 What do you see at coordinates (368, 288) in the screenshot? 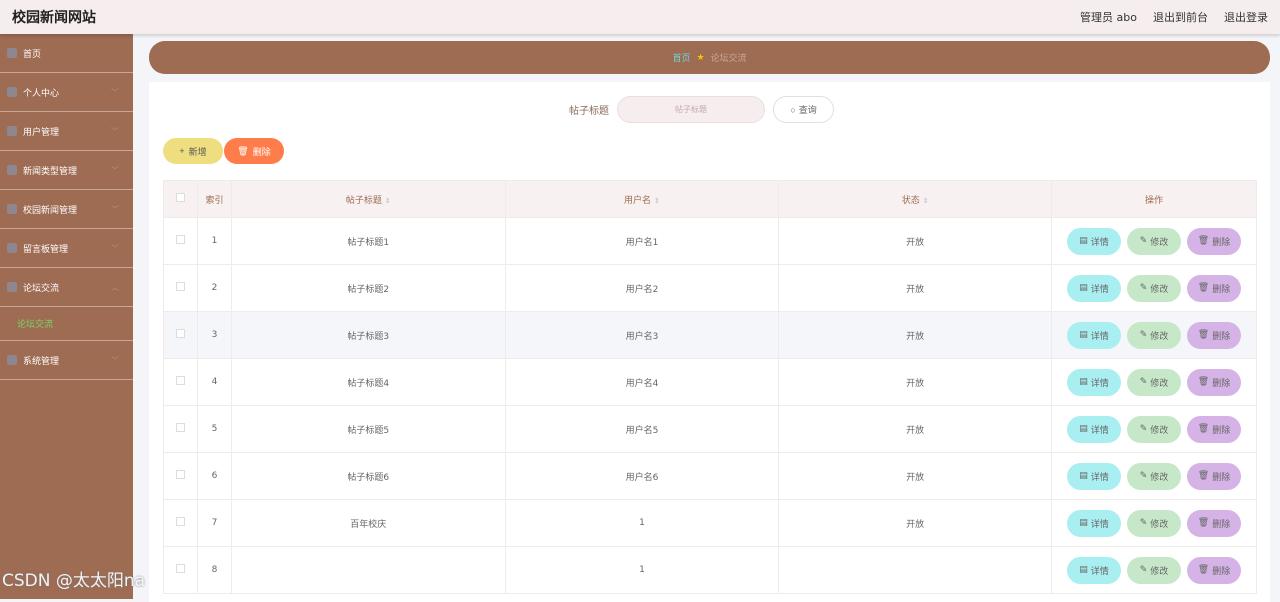
I see `cell-title: 帖子标题2` at bounding box center [368, 288].